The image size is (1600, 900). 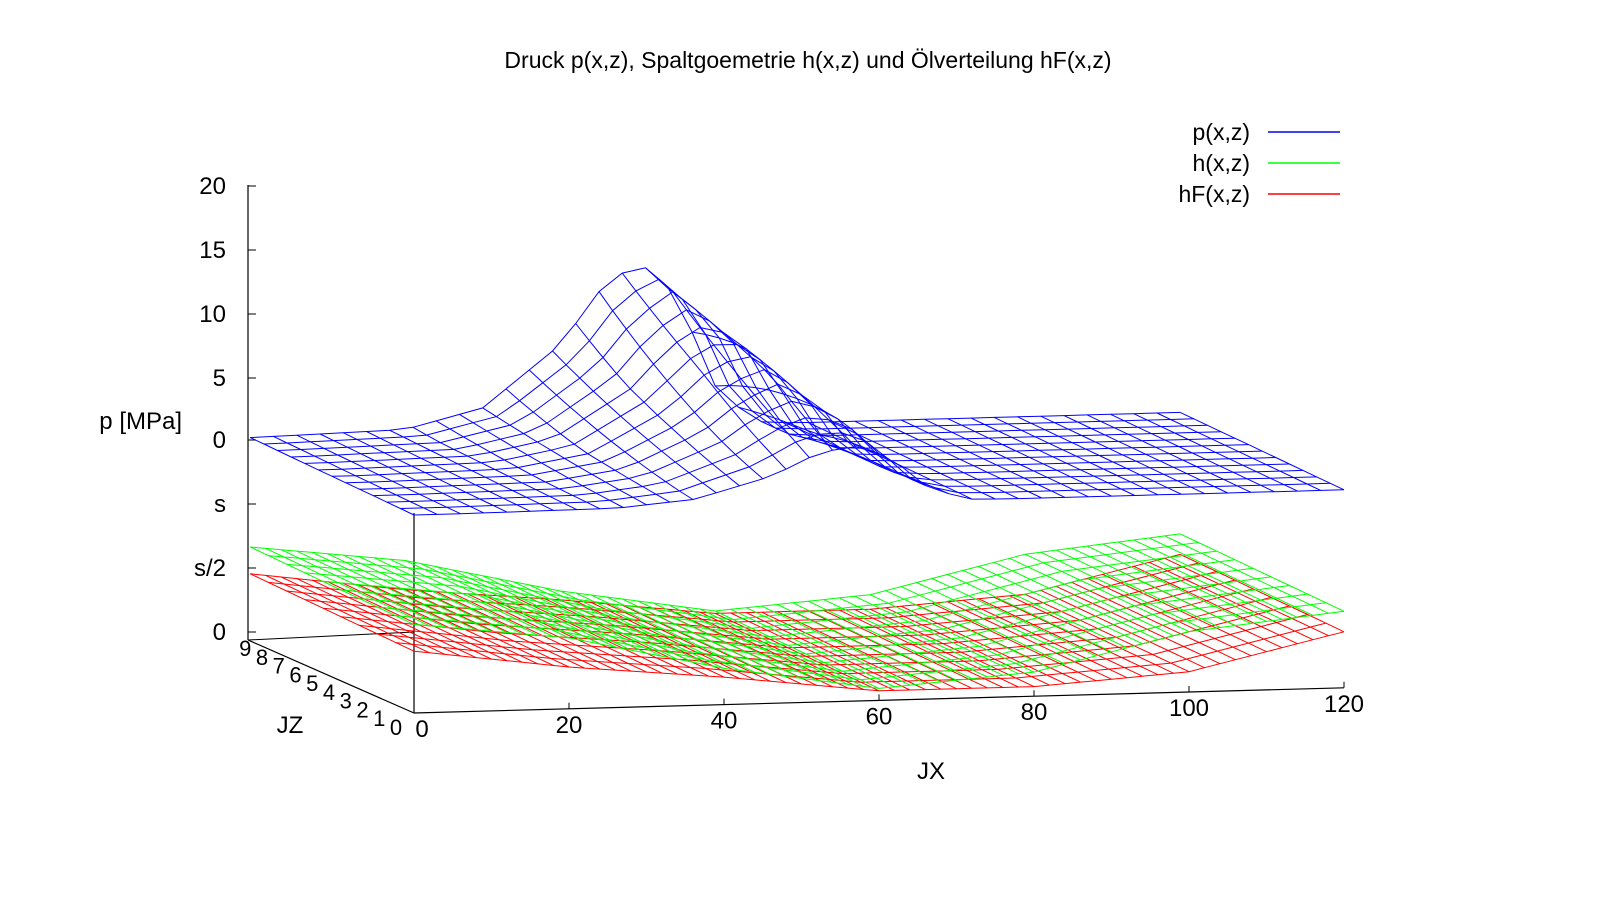 I want to click on y-tick-label: 0, so click(x=396, y=727).